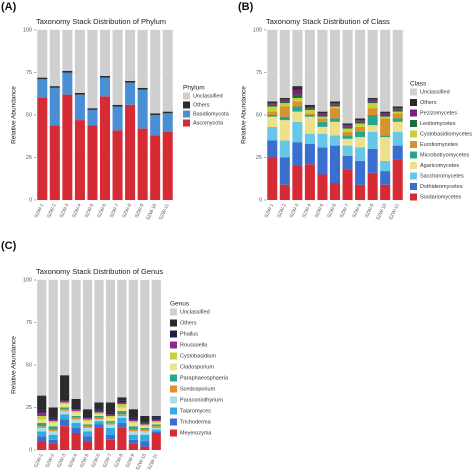 This screenshot has width=474, height=474. What do you see at coordinates (180, 304) in the screenshot?
I see `legend-title: Genus` at bounding box center [180, 304].